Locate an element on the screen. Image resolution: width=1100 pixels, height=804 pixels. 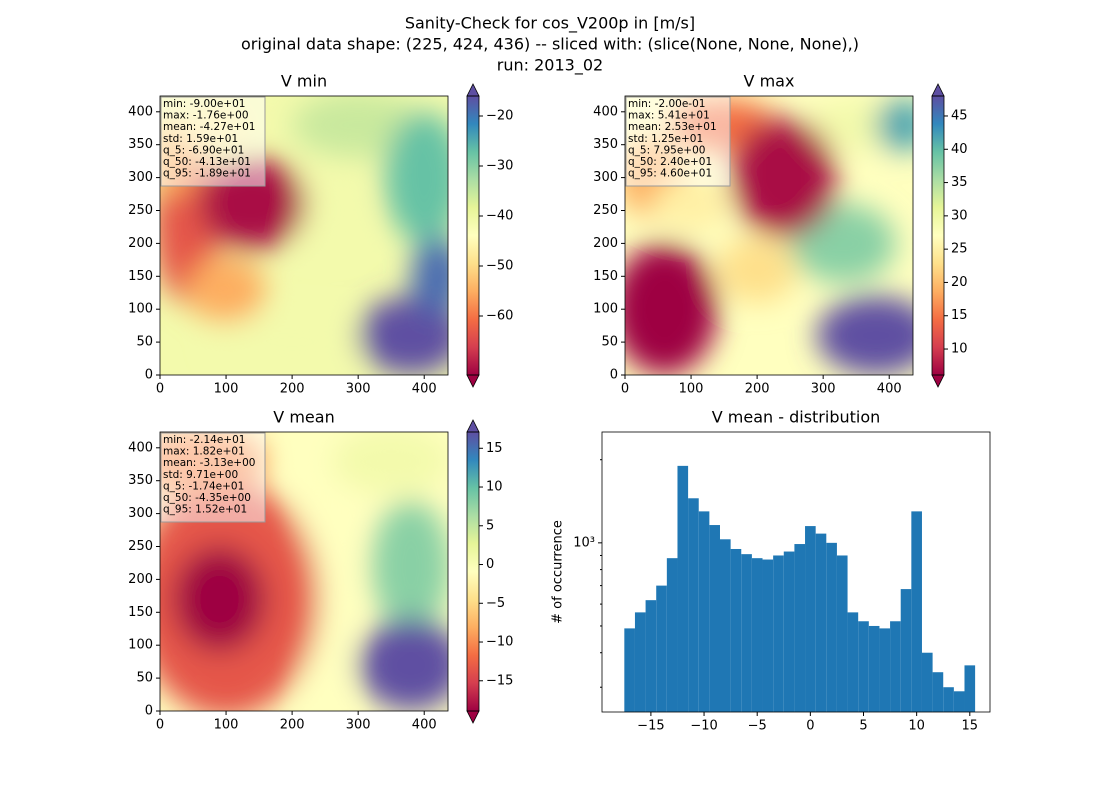
stats-line: max: 1.82e+01 is located at coordinates (204, 452).